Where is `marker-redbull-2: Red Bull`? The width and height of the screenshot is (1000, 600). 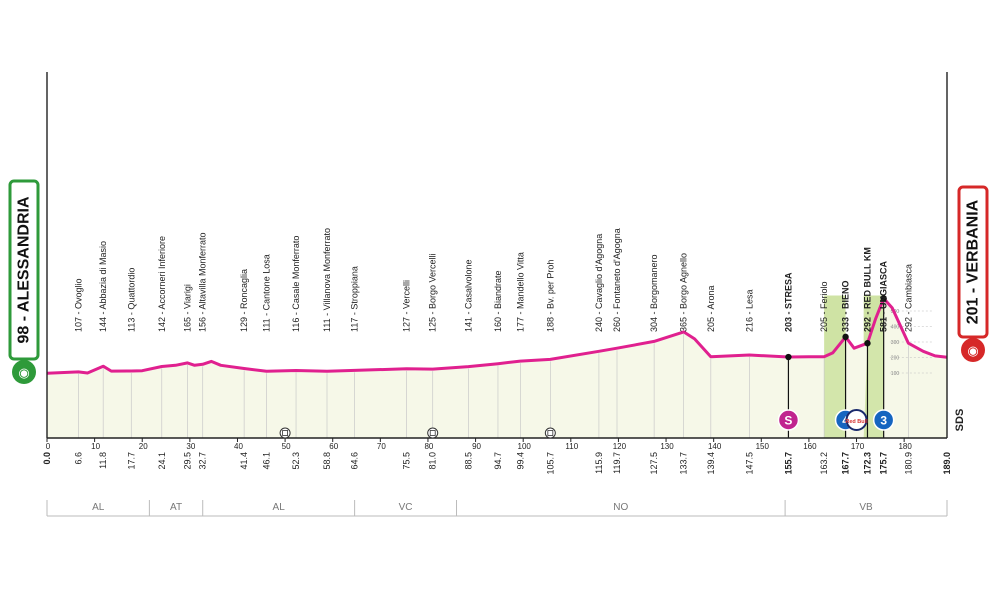
marker-redbull-2: Red Bull is located at coordinates (856, 420).